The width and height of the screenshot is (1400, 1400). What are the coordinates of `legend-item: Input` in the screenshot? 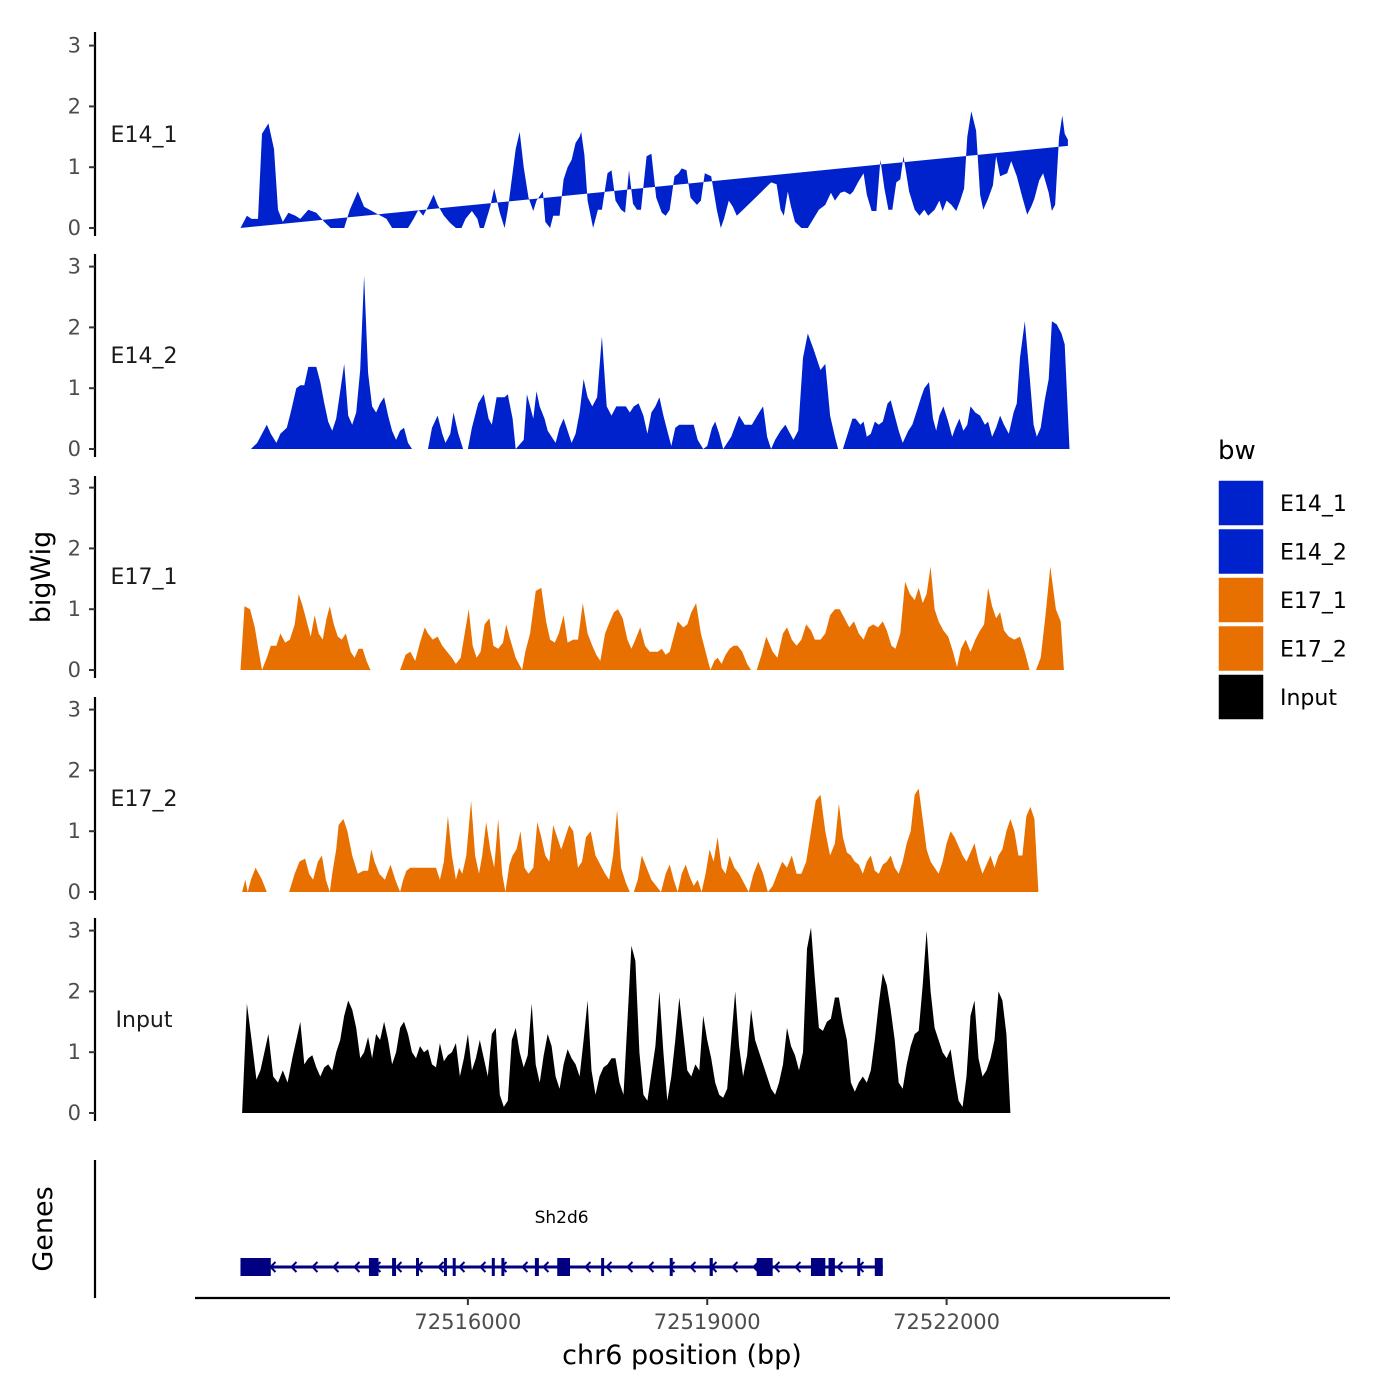 It's located at (1277, 697).